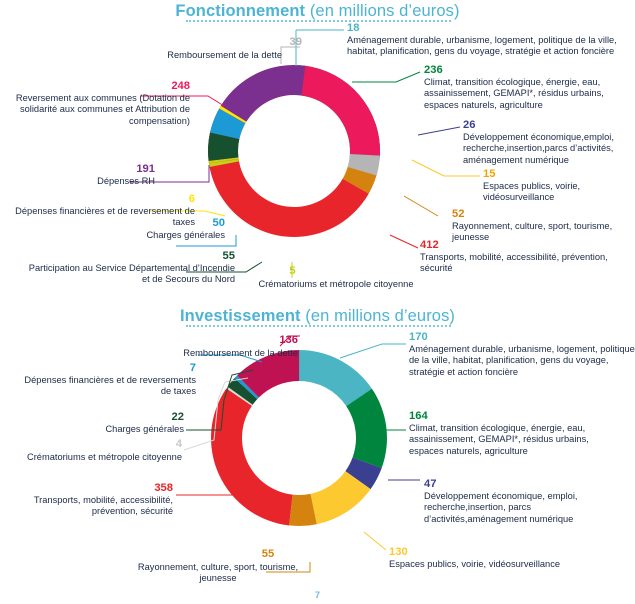 Image resolution: width=635 pixels, height=604 pixels. Describe the element at coordinates (363, 473) in the screenshot. I see `slice-inv-developpement` at that location.